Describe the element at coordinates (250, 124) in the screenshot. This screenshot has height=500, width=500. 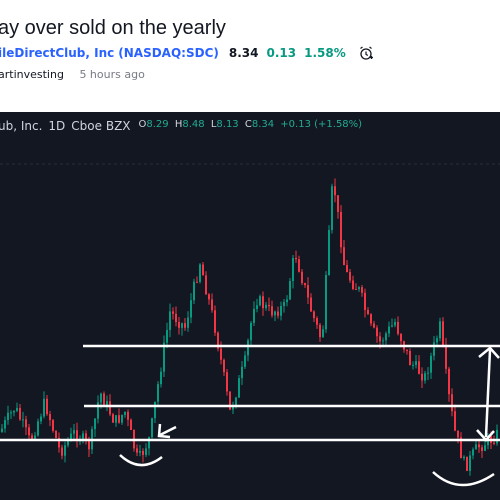
I see `legend-ohlc: O8.29 H8.48 L8.13 C8.34 +0.13 (+1.58%)` at that location.